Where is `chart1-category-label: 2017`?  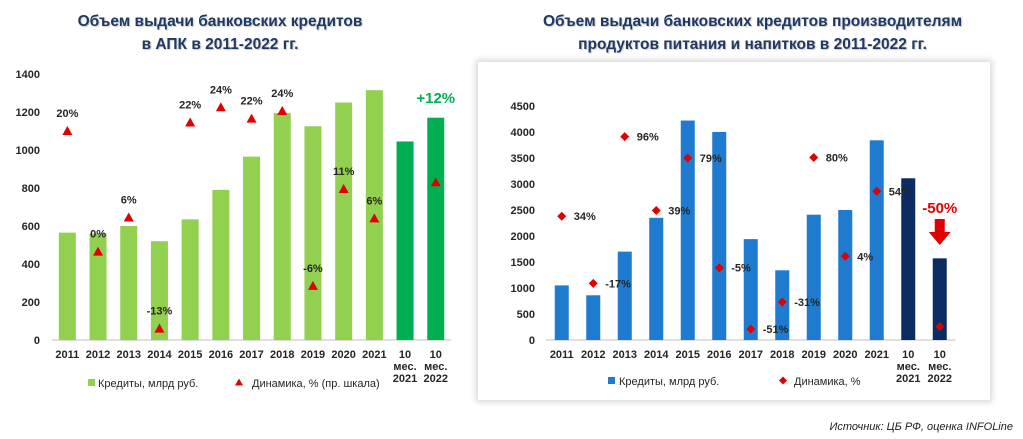 chart1-category-label: 2017 is located at coordinates (251, 355).